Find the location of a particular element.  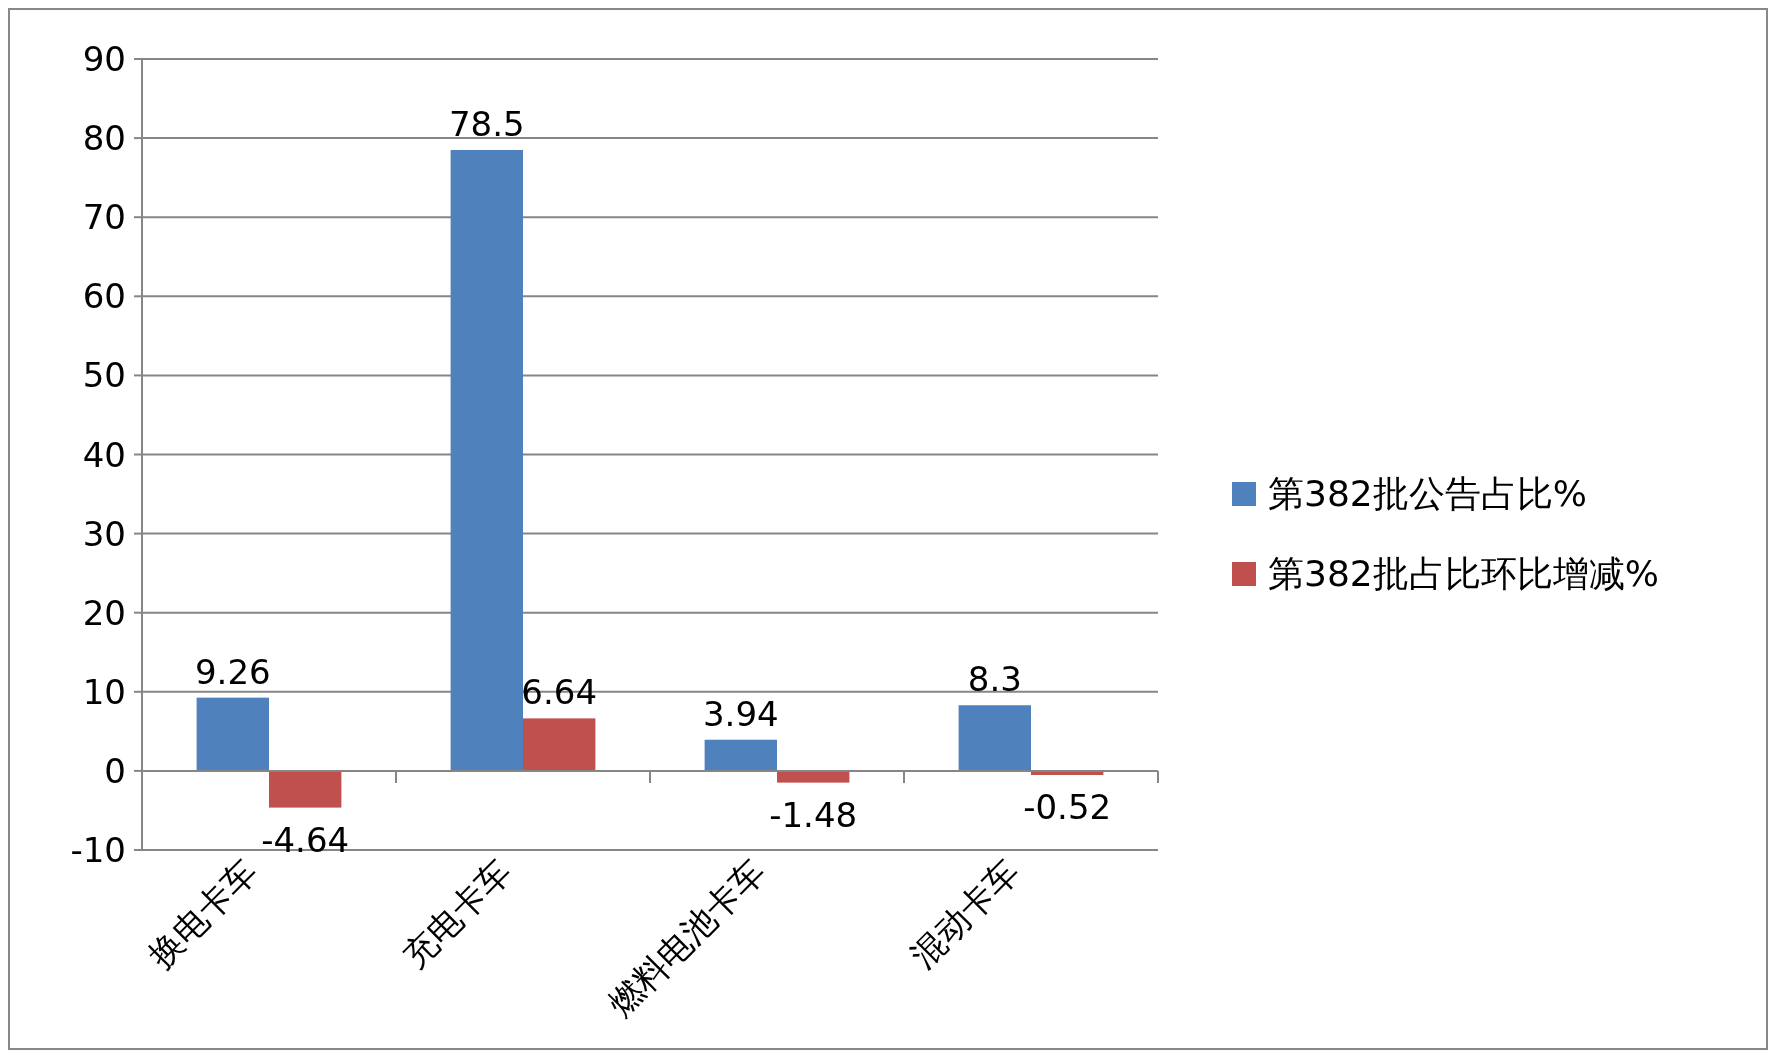

data-label: 3.94 is located at coordinates (740, 713).